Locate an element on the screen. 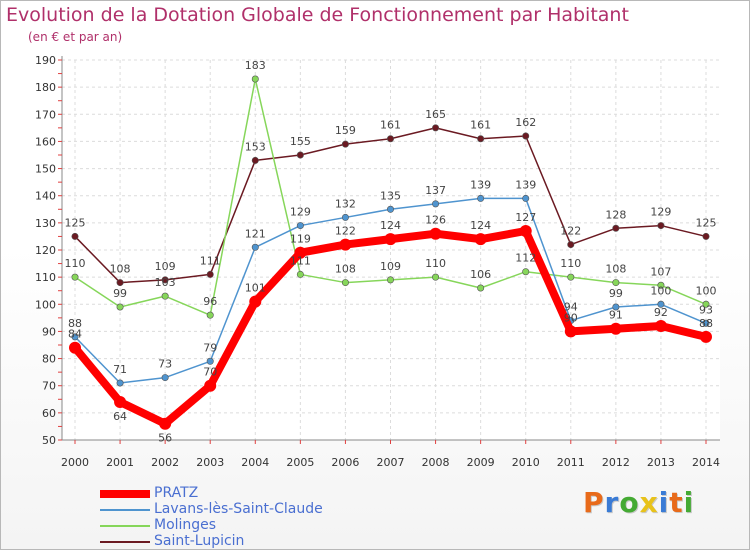 The height and width of the screenshot is (550, 750). data-label: 112 is located at coordinates (525, 258).